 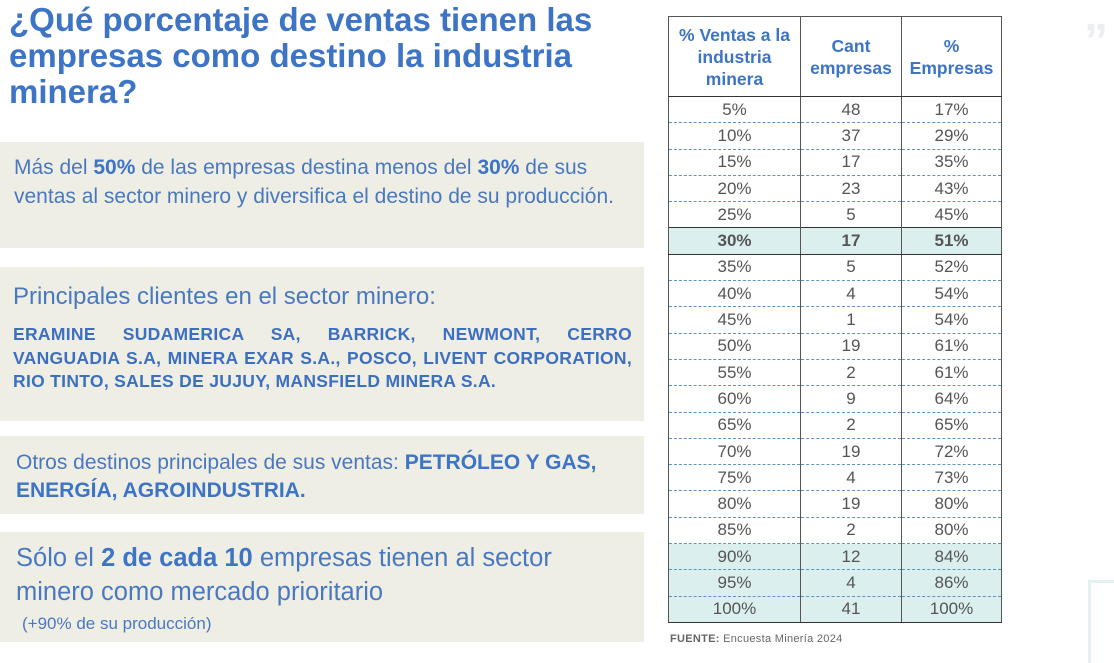 What do you see at coordinates (951, 56) in the screenshot?
I see `header-pct-companies: % Empresas` at bounding box center [951, 56].